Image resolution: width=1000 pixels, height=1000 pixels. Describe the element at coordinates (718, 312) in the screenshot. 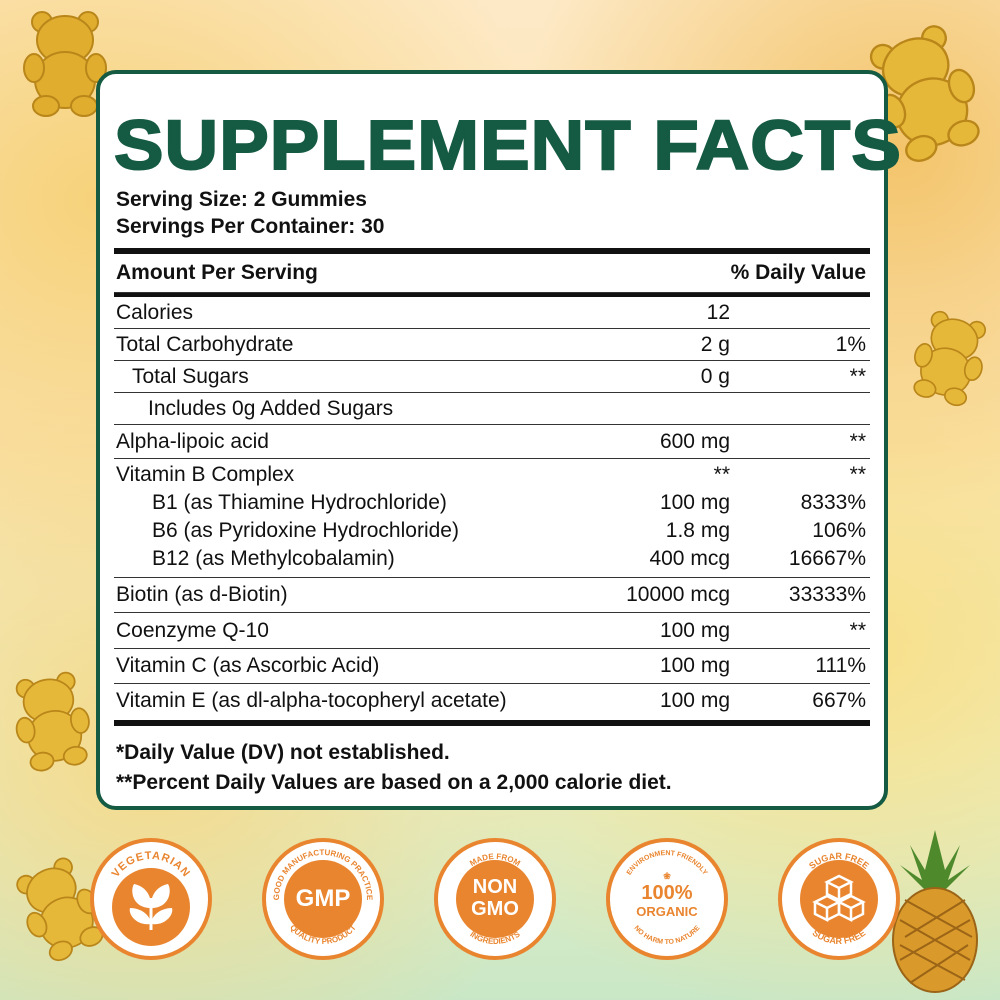

I see `row-amount: 12` at that location.